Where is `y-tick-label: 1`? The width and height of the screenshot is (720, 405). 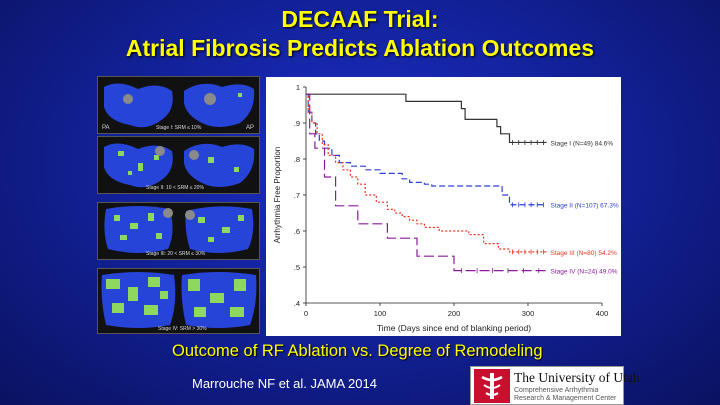 y-tick-label: 1 is located at coordinates (298, 87).